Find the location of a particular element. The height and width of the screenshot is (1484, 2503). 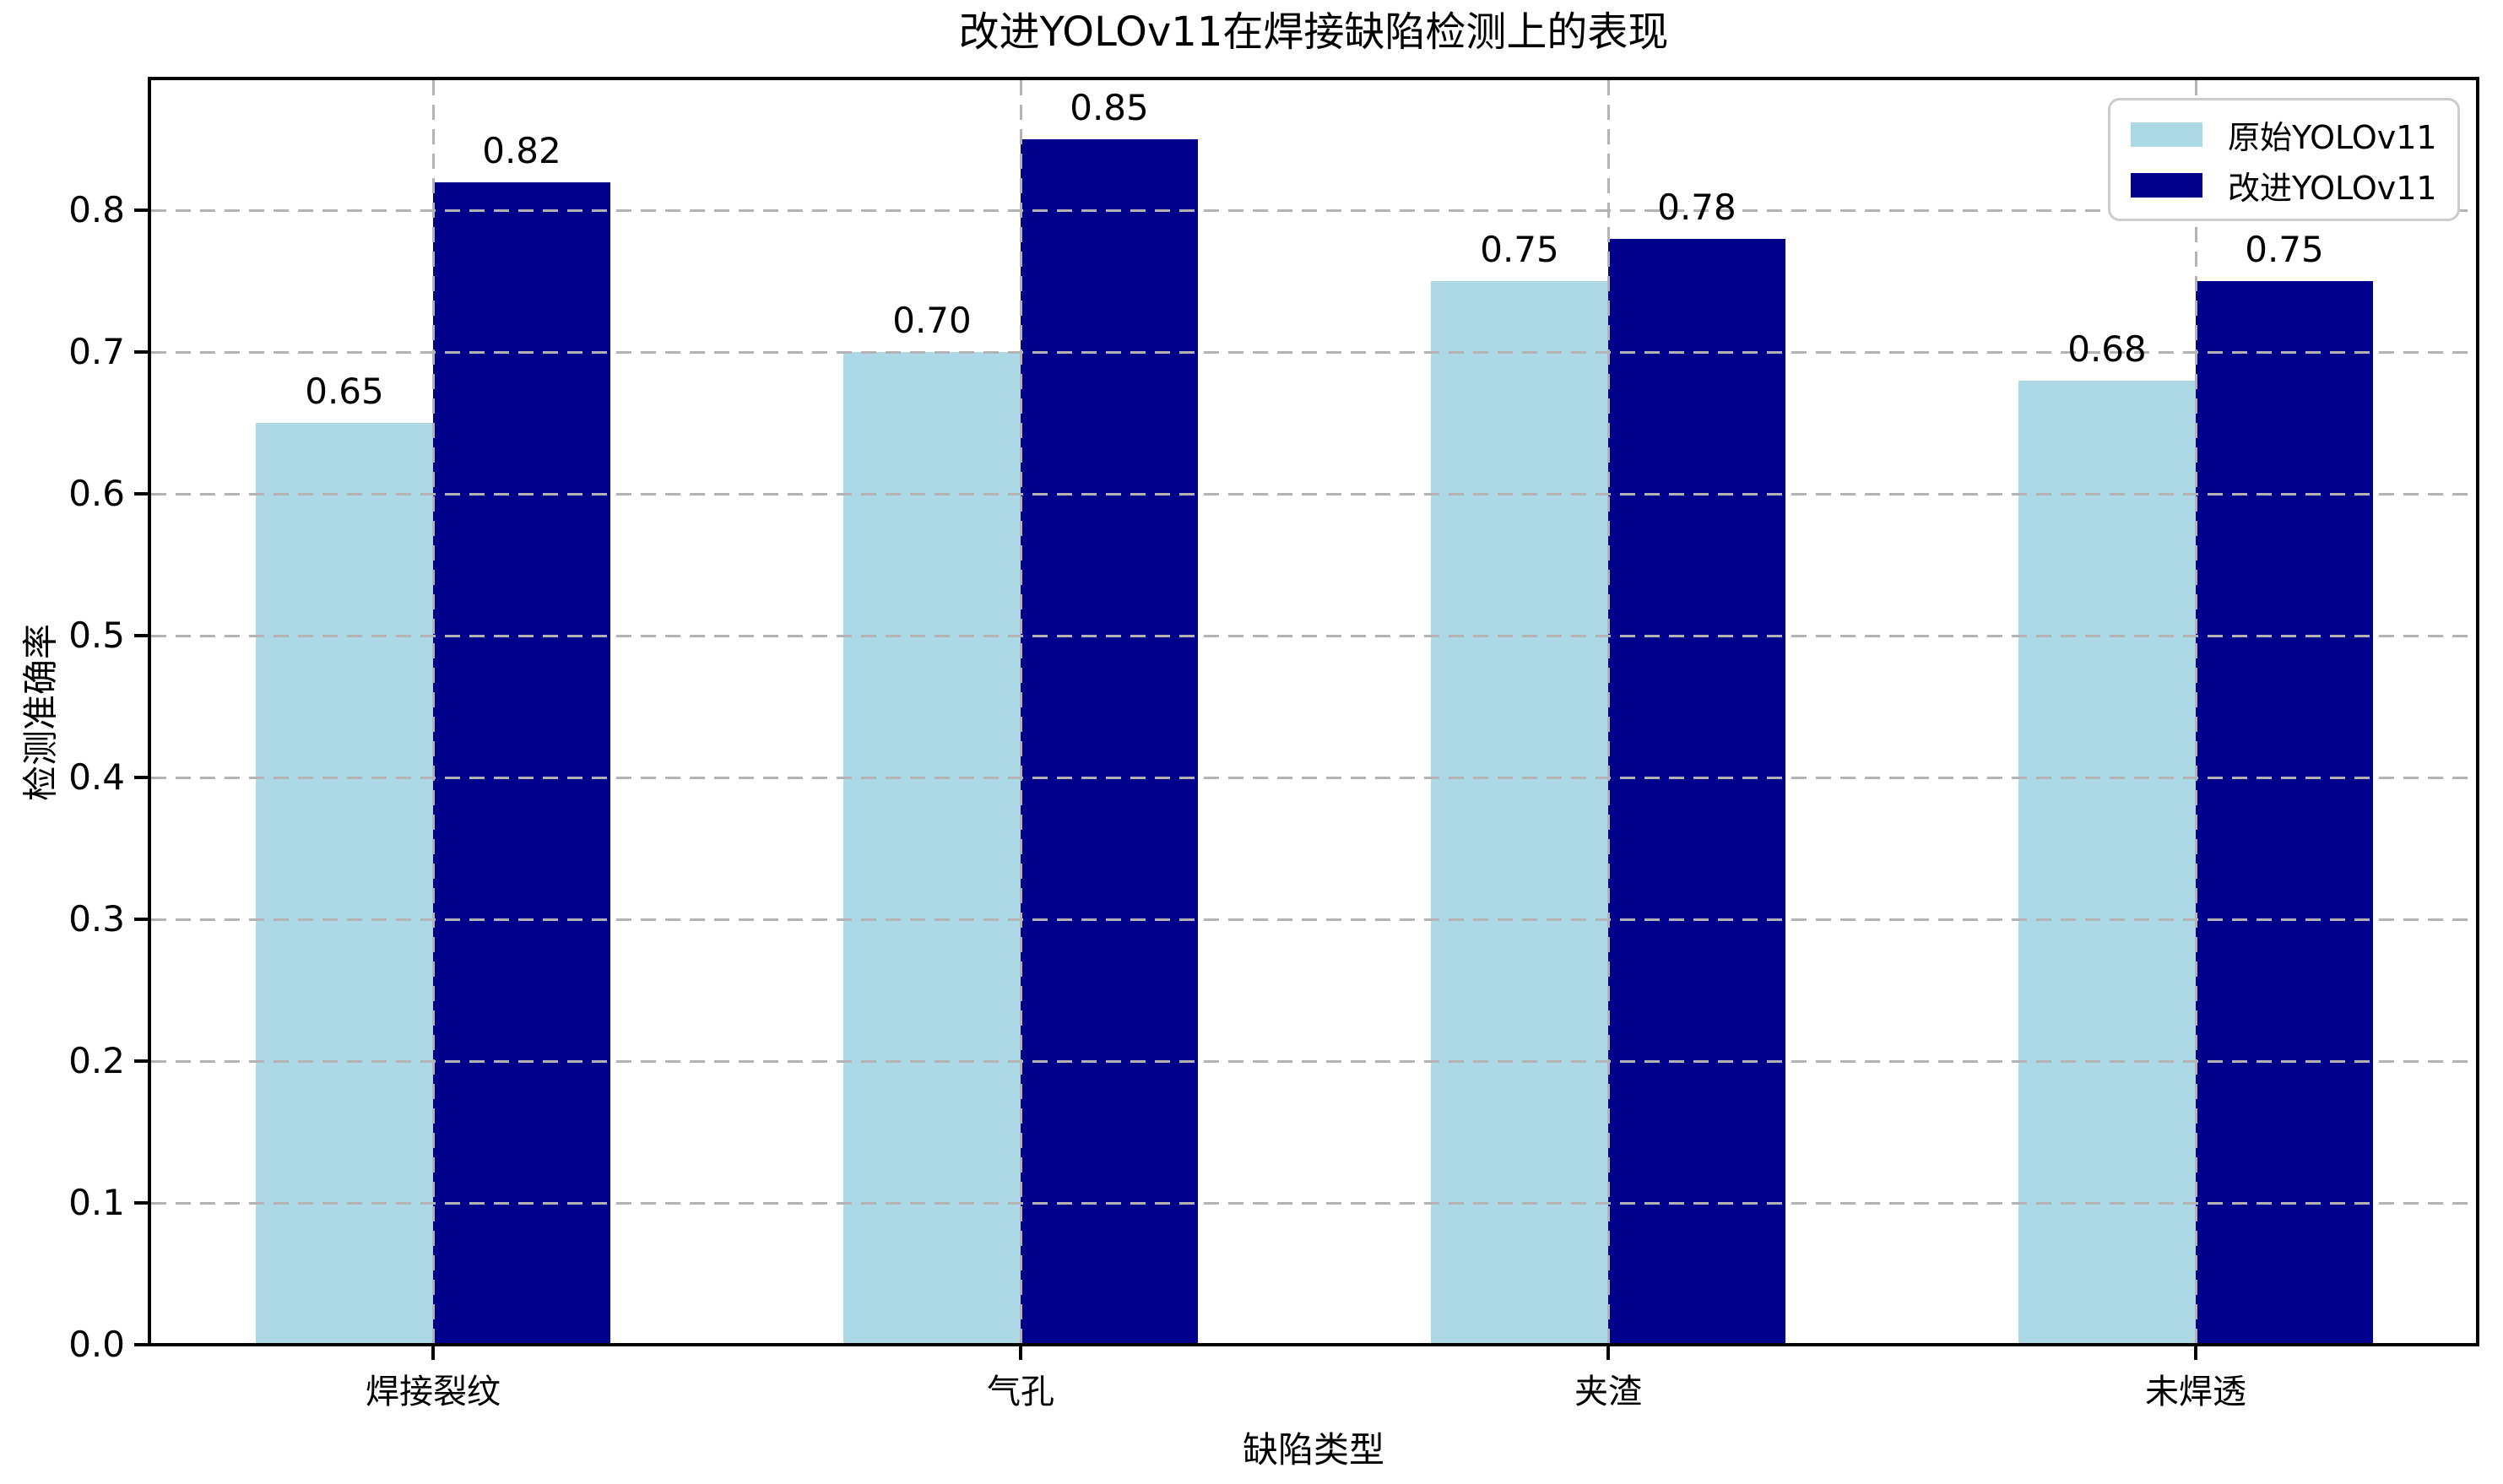

x-axis-line is located at coordinates (1313, 1344).